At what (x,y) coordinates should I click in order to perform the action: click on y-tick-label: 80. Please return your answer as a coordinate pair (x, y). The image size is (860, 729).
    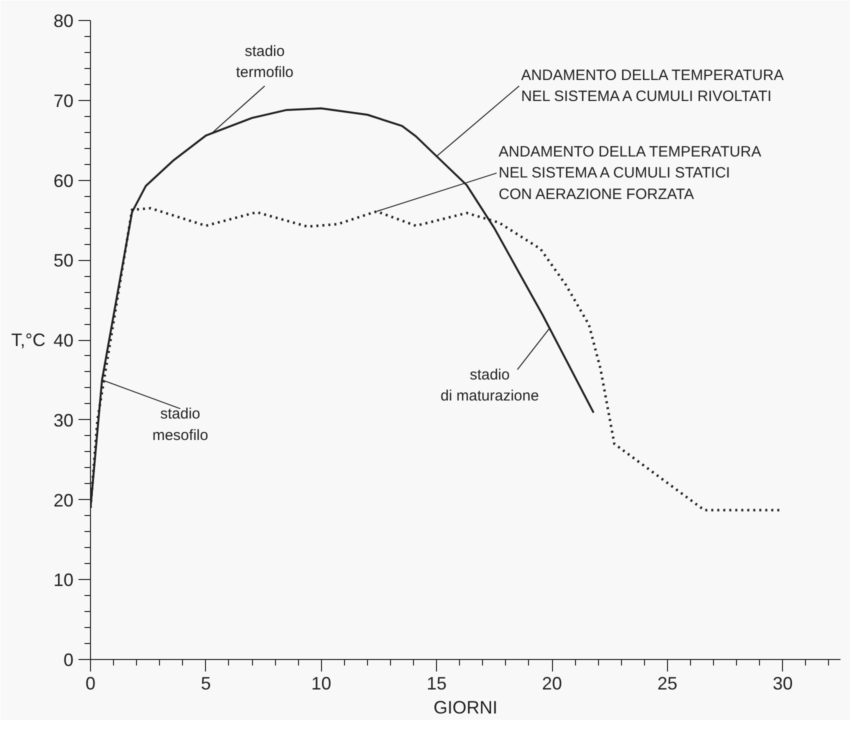
    Looking at the image, I should click on (63, 21).